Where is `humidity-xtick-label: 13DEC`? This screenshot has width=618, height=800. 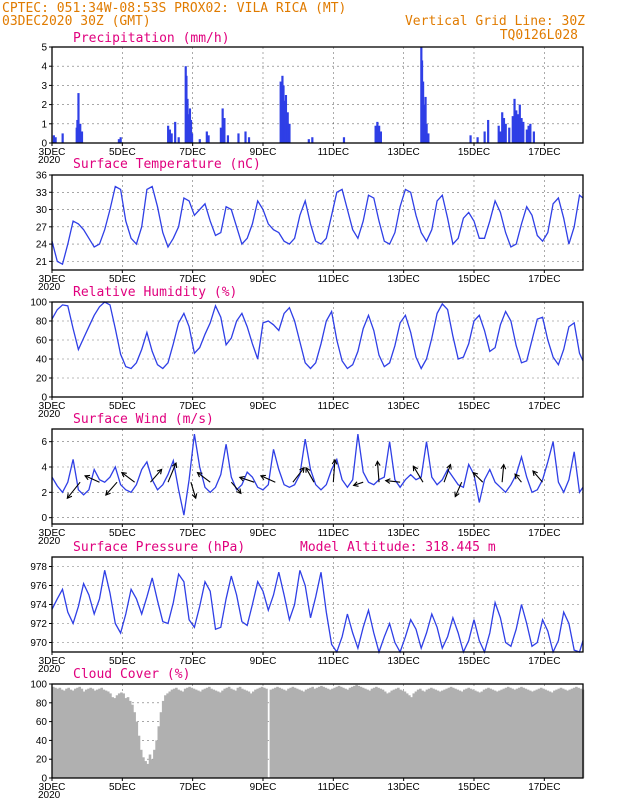 humidity-xtick-label: 13DEC is located at coordinates (404, 406).